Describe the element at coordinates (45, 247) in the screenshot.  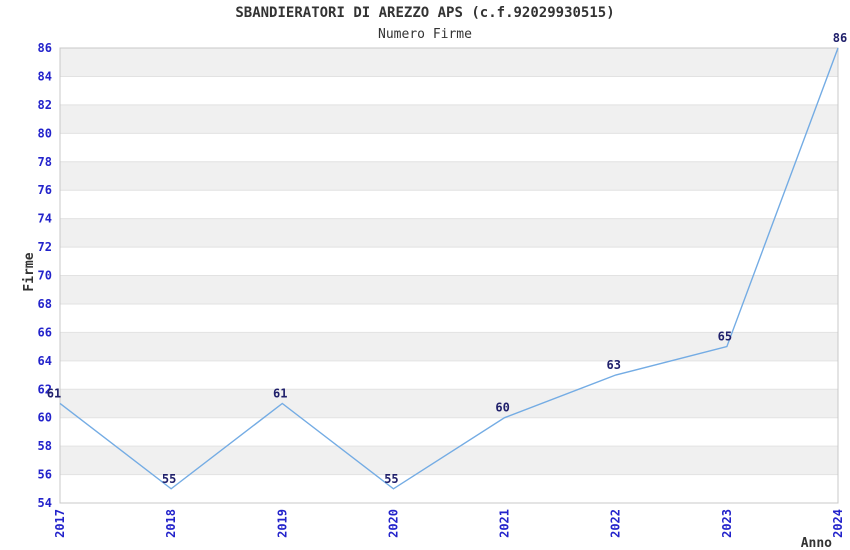
I see `y-tick-label: 72` at that location.